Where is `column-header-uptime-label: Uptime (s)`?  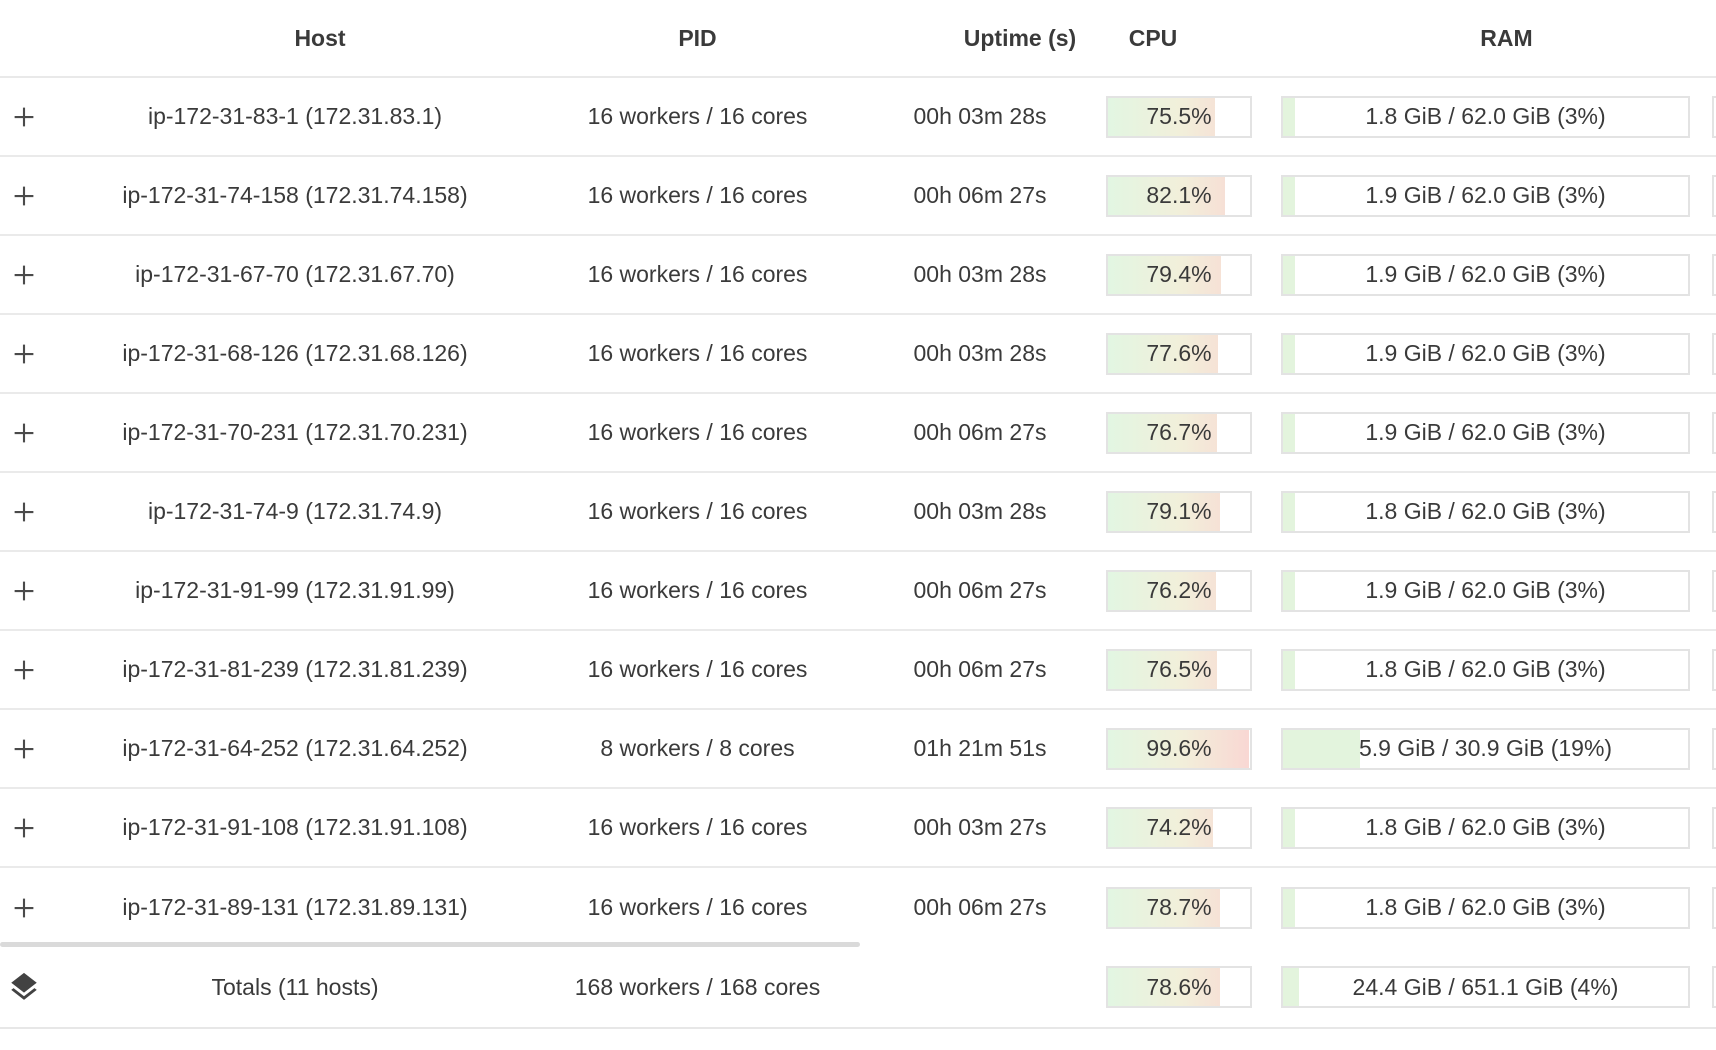
column-header-uptime-label: Uptime (s) is located at coordinates (1020, 37).